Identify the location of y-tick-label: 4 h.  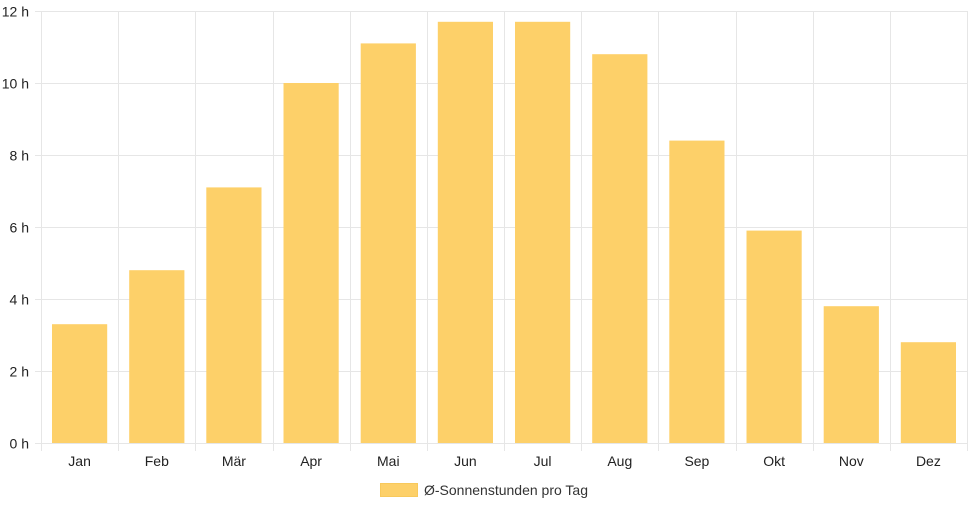
(19, 300).